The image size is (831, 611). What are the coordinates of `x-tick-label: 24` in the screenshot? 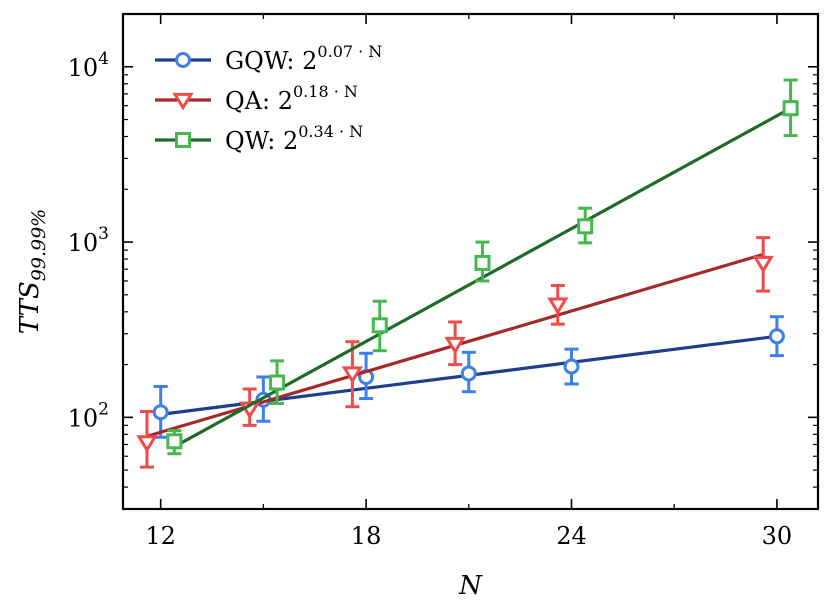 It's located at (571, 536).